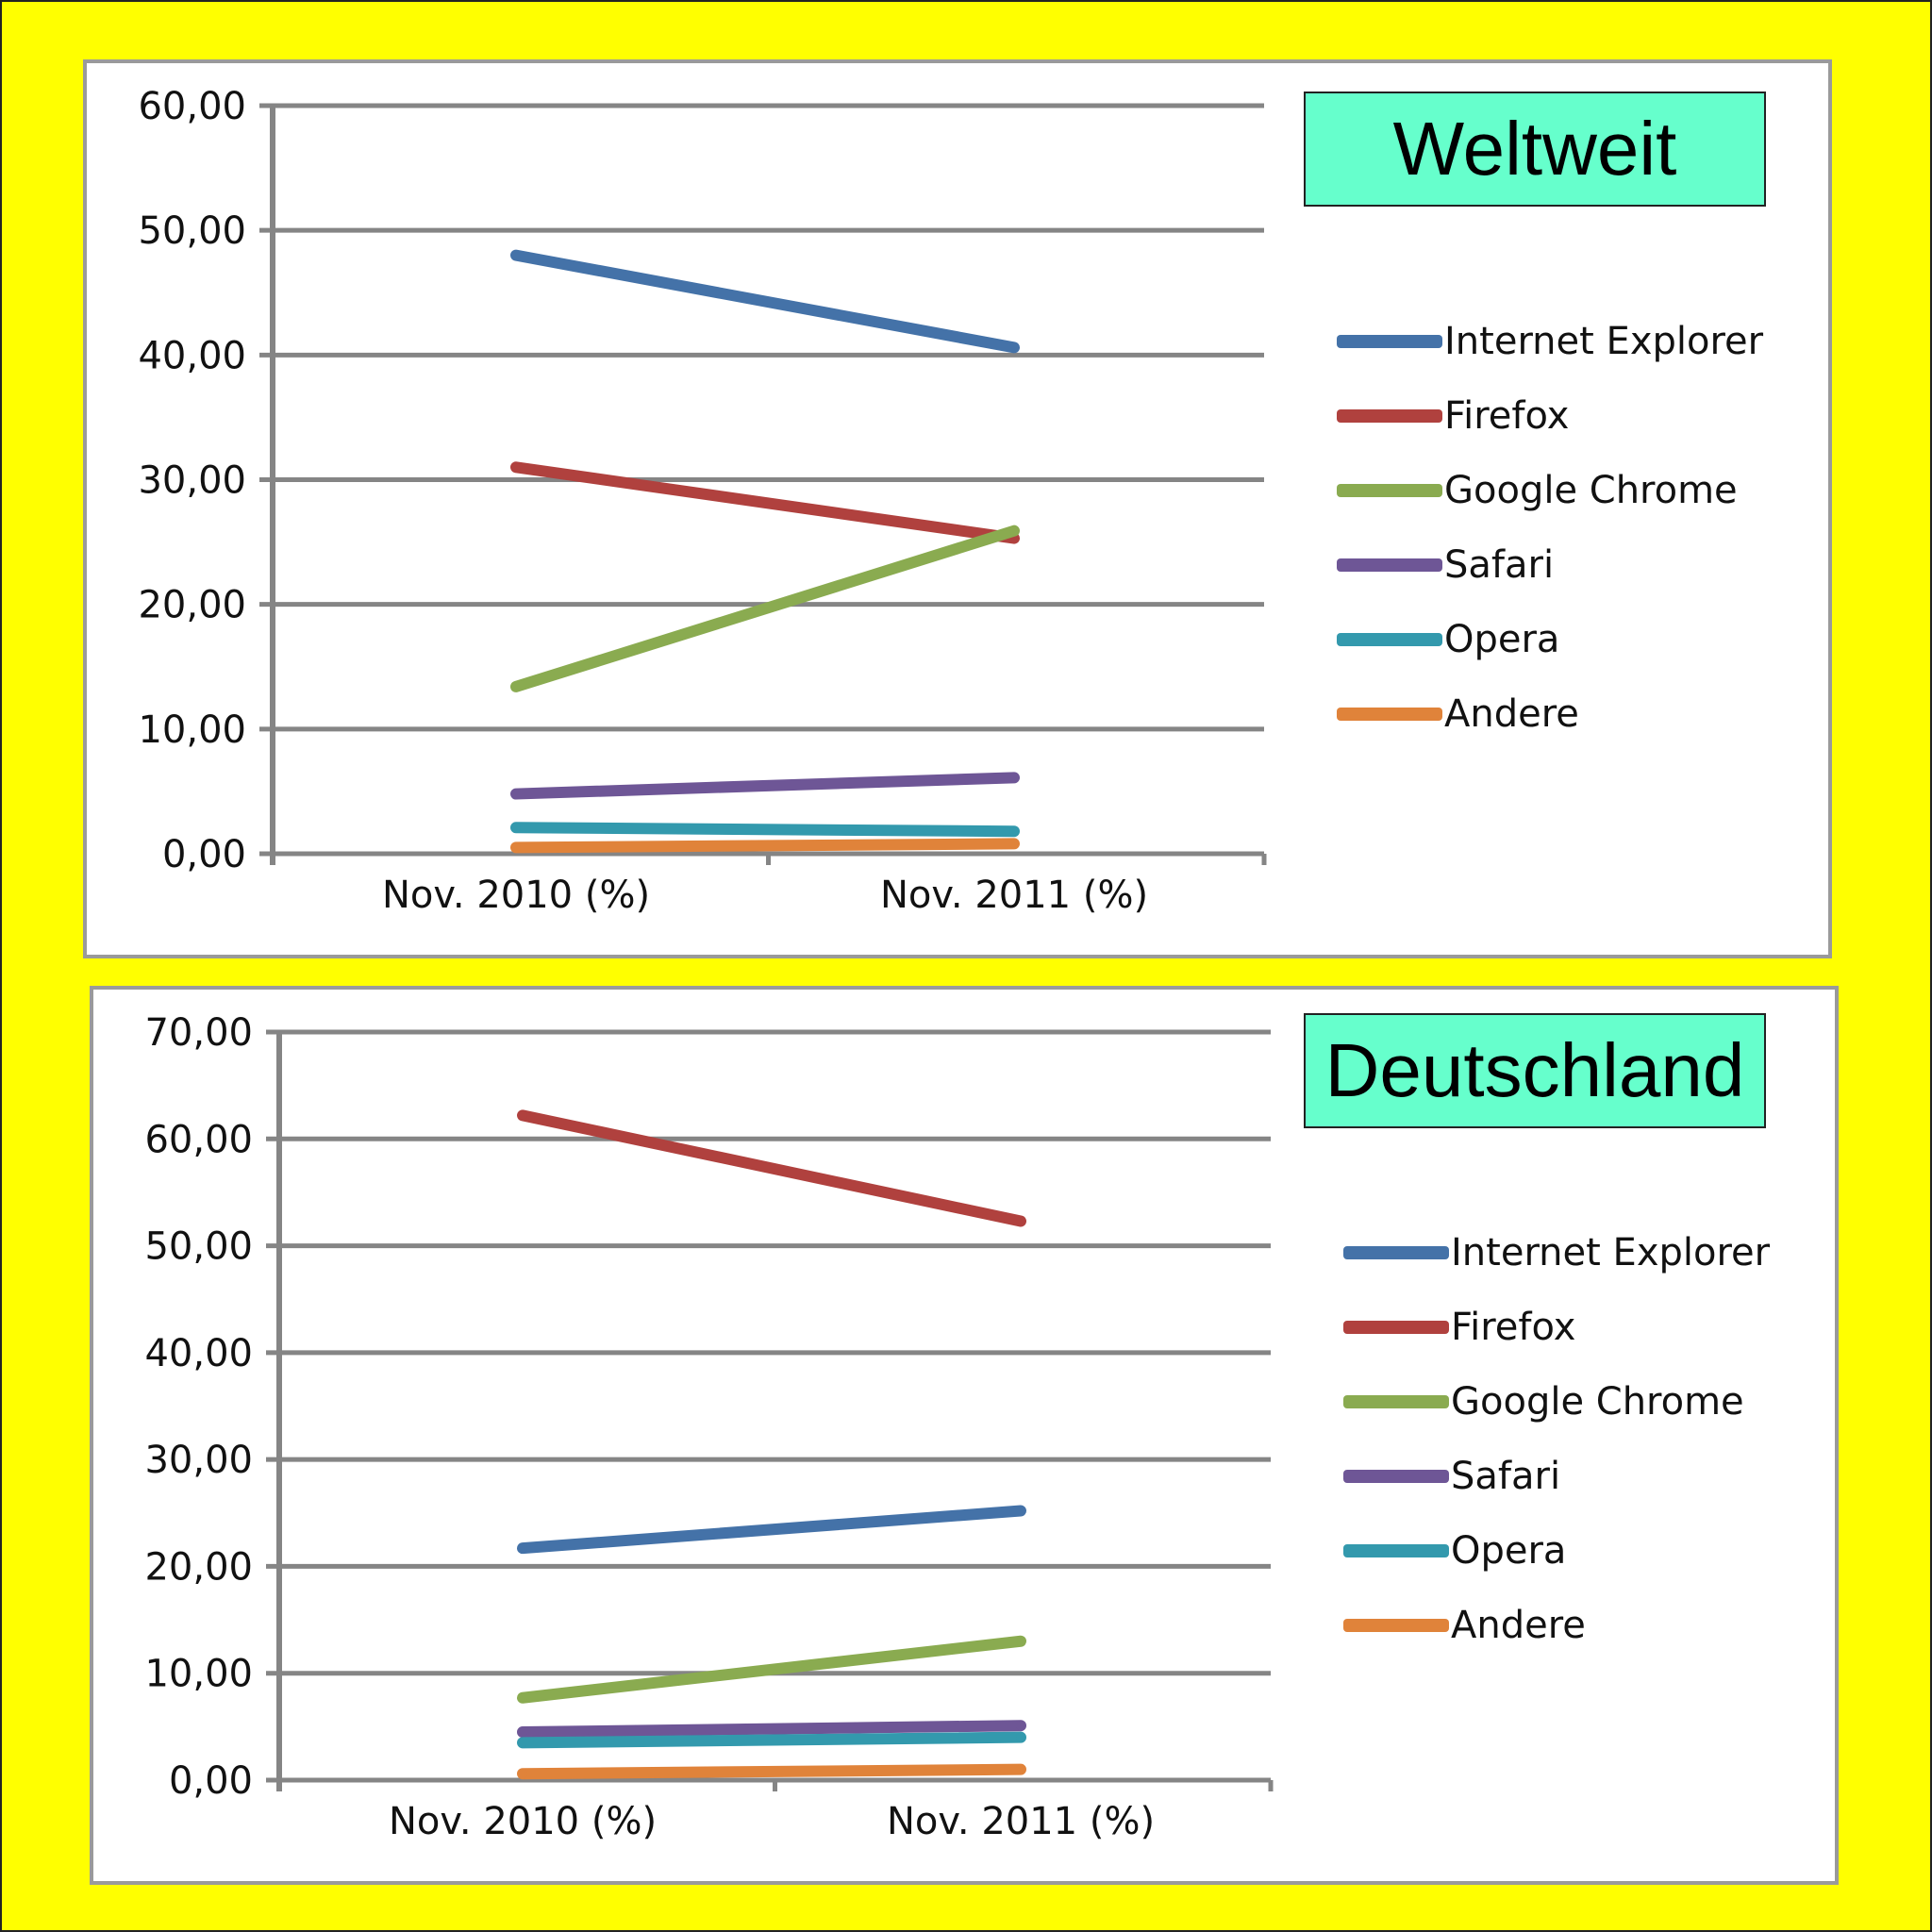 The width and height of the screenshot is (1932, 1932). Describe the element at coordinates (192, 481) in the screenshot. I see `y-tick-label: 30,00` at that location.